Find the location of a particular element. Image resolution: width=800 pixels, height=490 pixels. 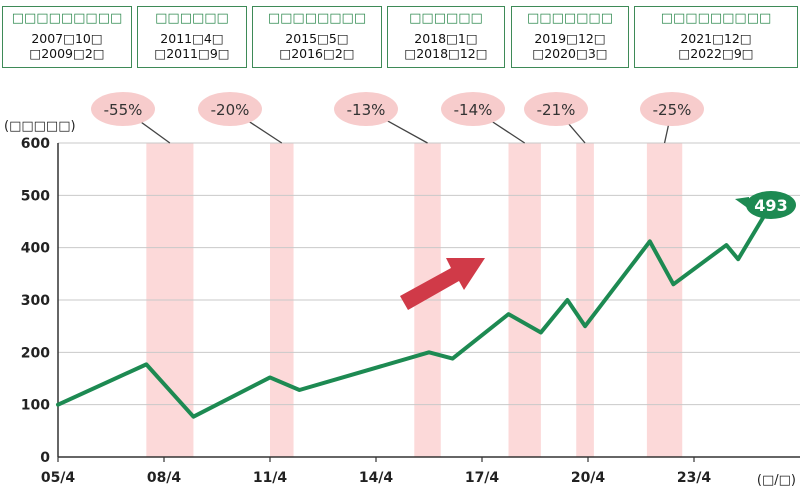

event-box: □□□□□□ 2011□4□ □2011□9□ is located at coordinates (192, 37).